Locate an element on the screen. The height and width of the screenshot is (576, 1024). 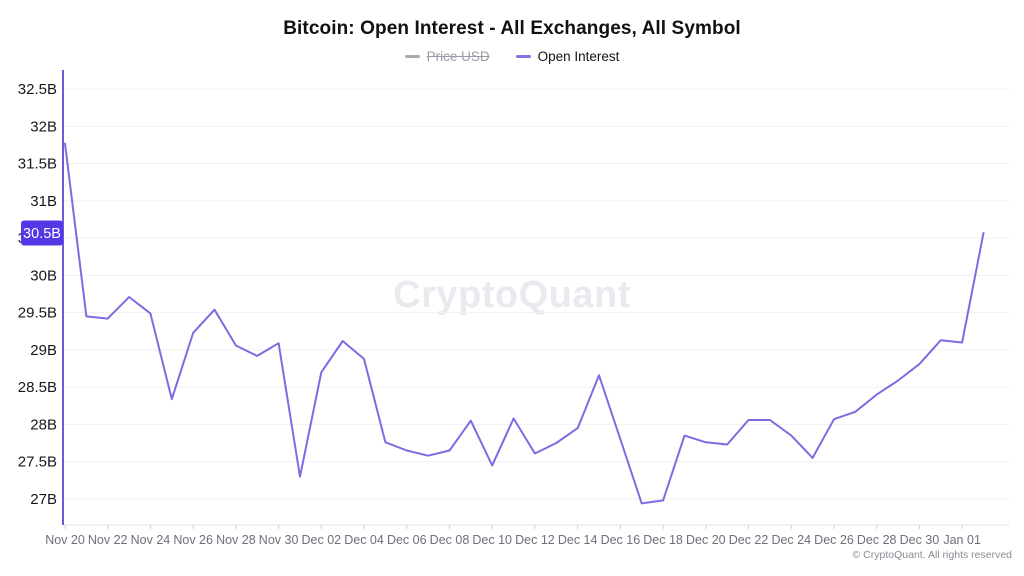
y-tick-label: 30B is located at coordinates (43, 275).